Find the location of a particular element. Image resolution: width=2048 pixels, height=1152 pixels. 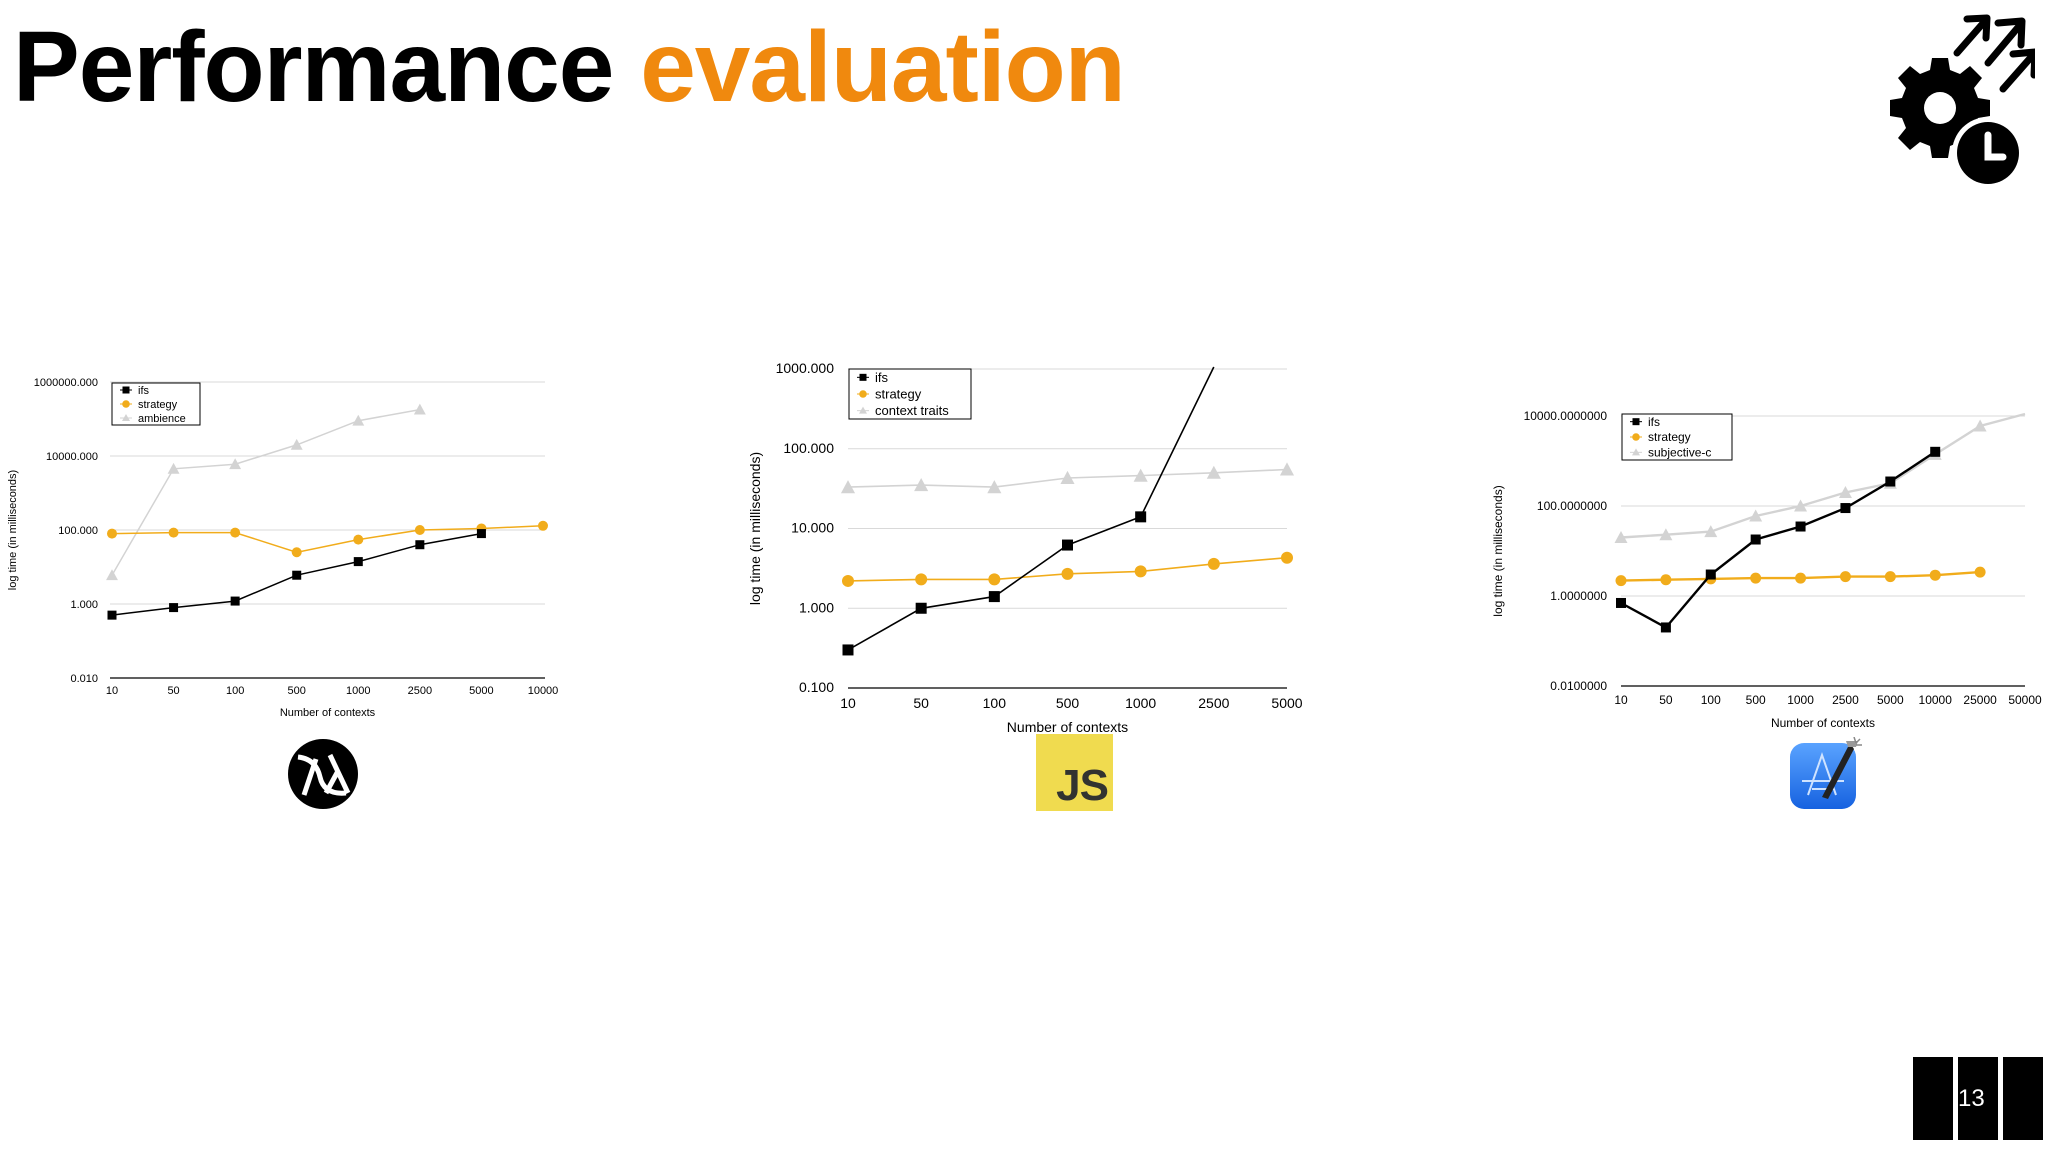

ambienttalk-lambda-logo is located at coordinates (323, 774).